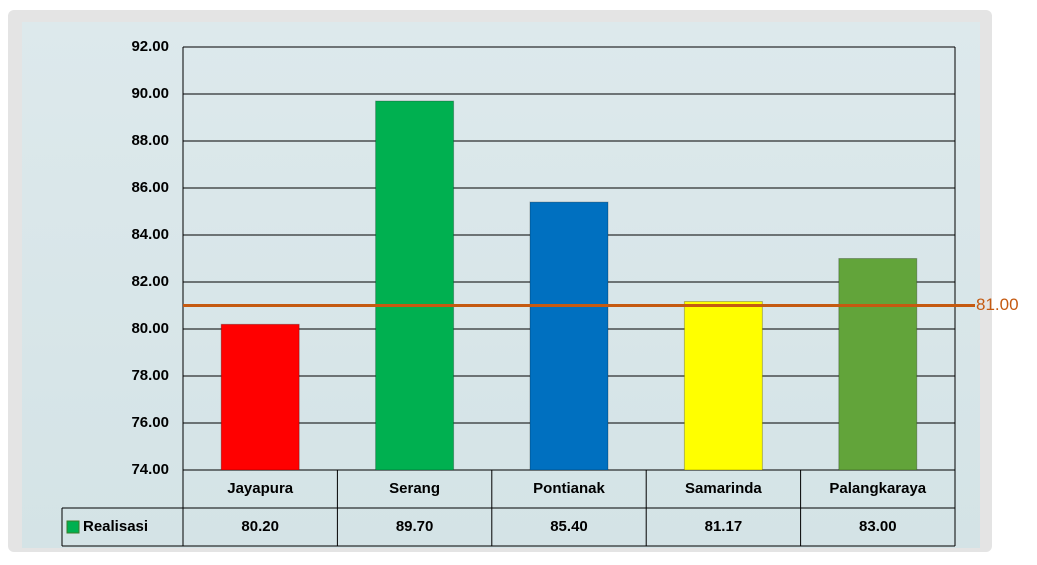 The width and height of the screenshot is (1037, 565). Describe the element at coordinates (73, 527) in the screenshot. I see `legend-key` at that location.